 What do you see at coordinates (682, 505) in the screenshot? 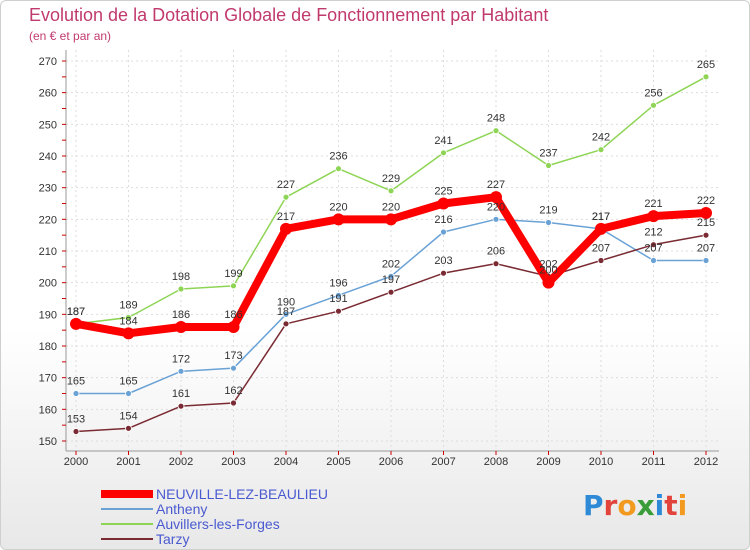
I see `logo-letter: i` at bounding box center [682, 505].